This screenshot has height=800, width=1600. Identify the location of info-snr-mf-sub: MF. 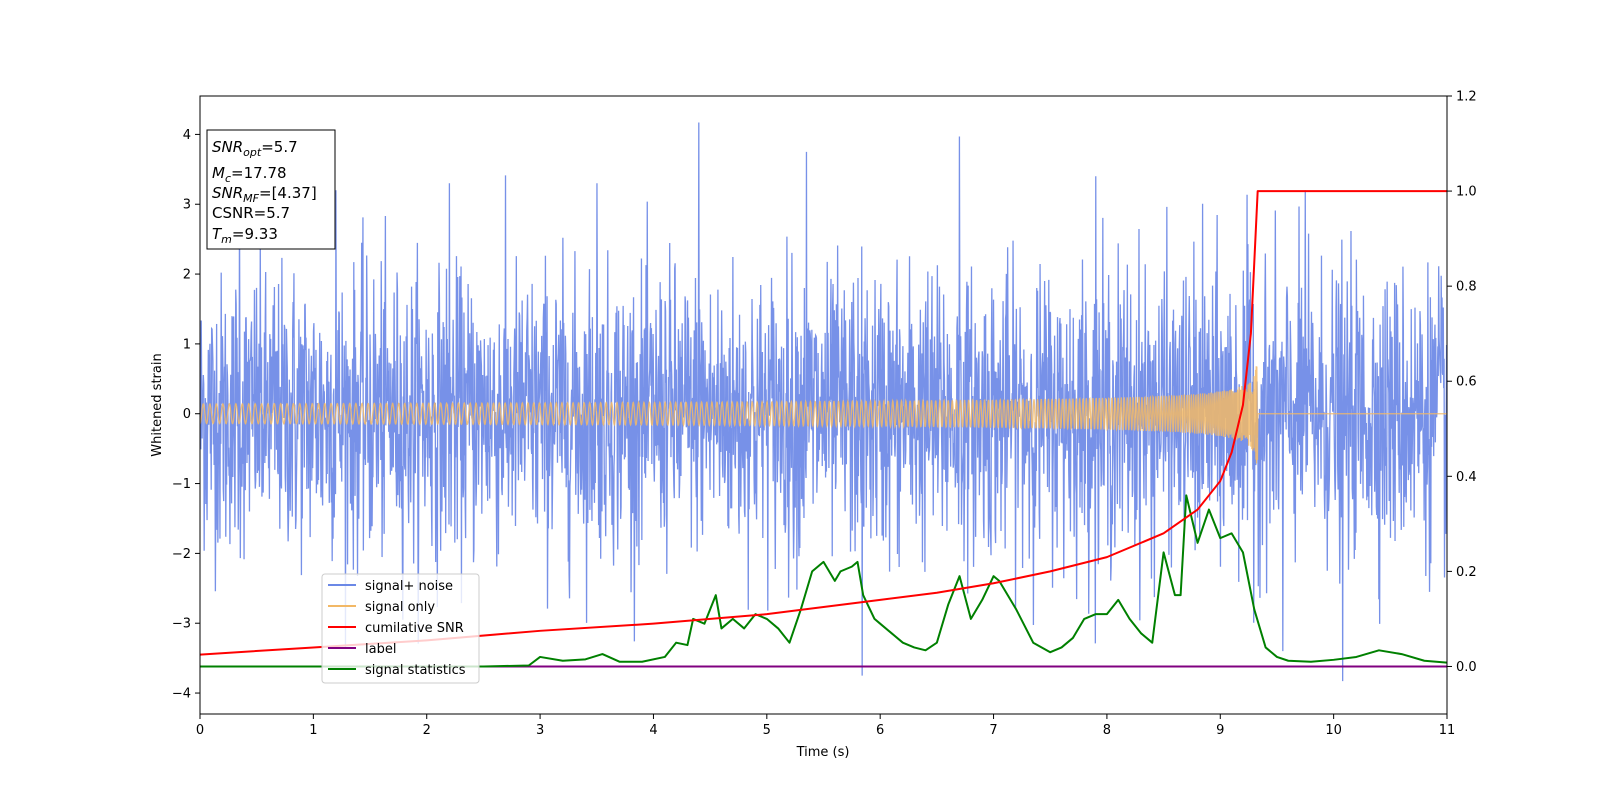
(251, 198).